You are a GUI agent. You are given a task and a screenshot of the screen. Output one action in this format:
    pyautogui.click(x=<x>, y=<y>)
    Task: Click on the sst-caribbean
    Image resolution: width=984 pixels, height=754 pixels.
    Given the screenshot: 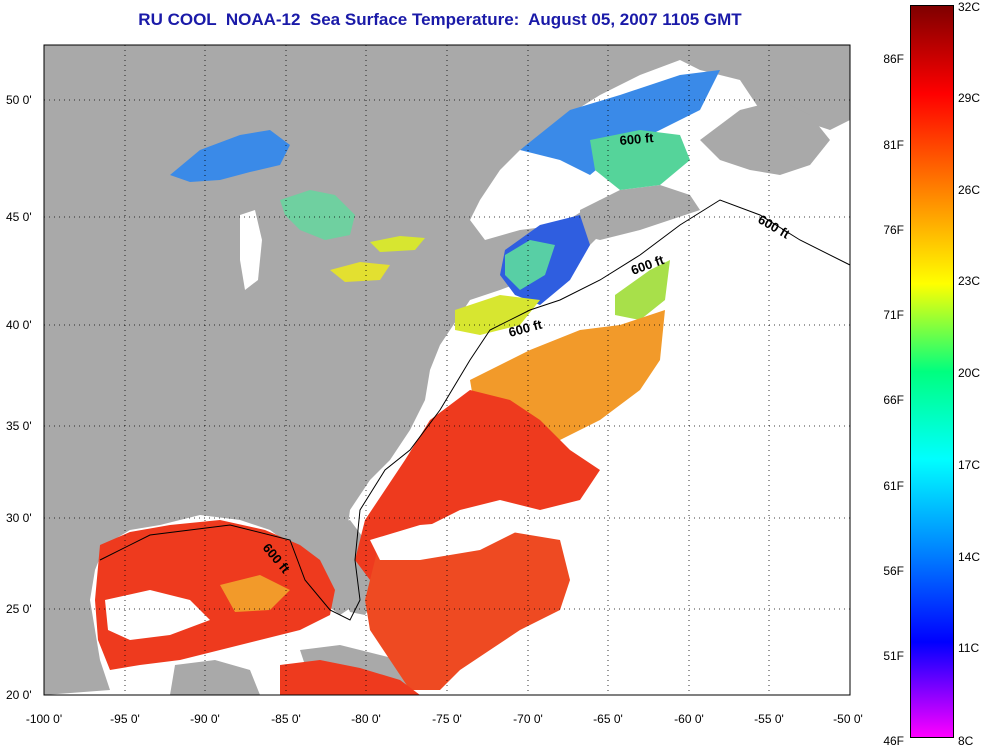 What is the action you would take?
    pyautogui.click(x=350, y=677)
    